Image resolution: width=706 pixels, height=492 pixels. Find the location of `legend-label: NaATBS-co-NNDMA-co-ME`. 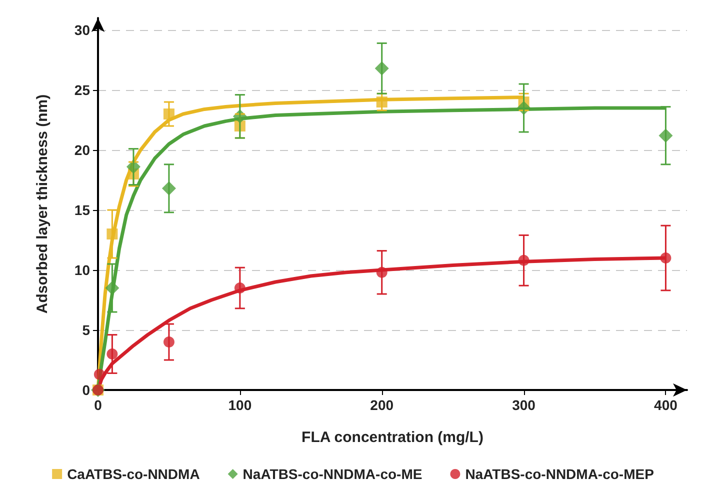

legend-label: NaATBS-co-NNDMA-co-ME is located at coordinates (332, 474).